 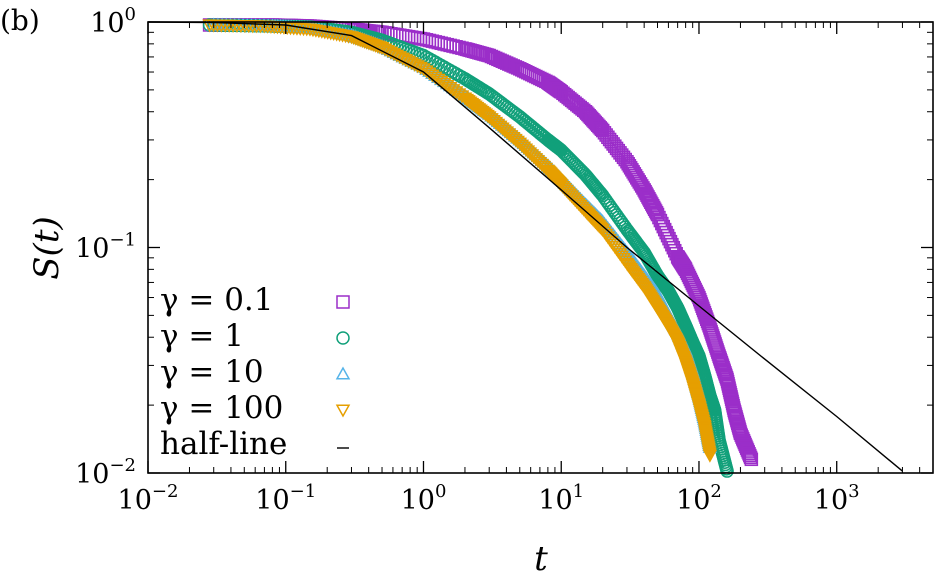 I want to click on legend-label: γ = 100, so click(x=221, y=408).